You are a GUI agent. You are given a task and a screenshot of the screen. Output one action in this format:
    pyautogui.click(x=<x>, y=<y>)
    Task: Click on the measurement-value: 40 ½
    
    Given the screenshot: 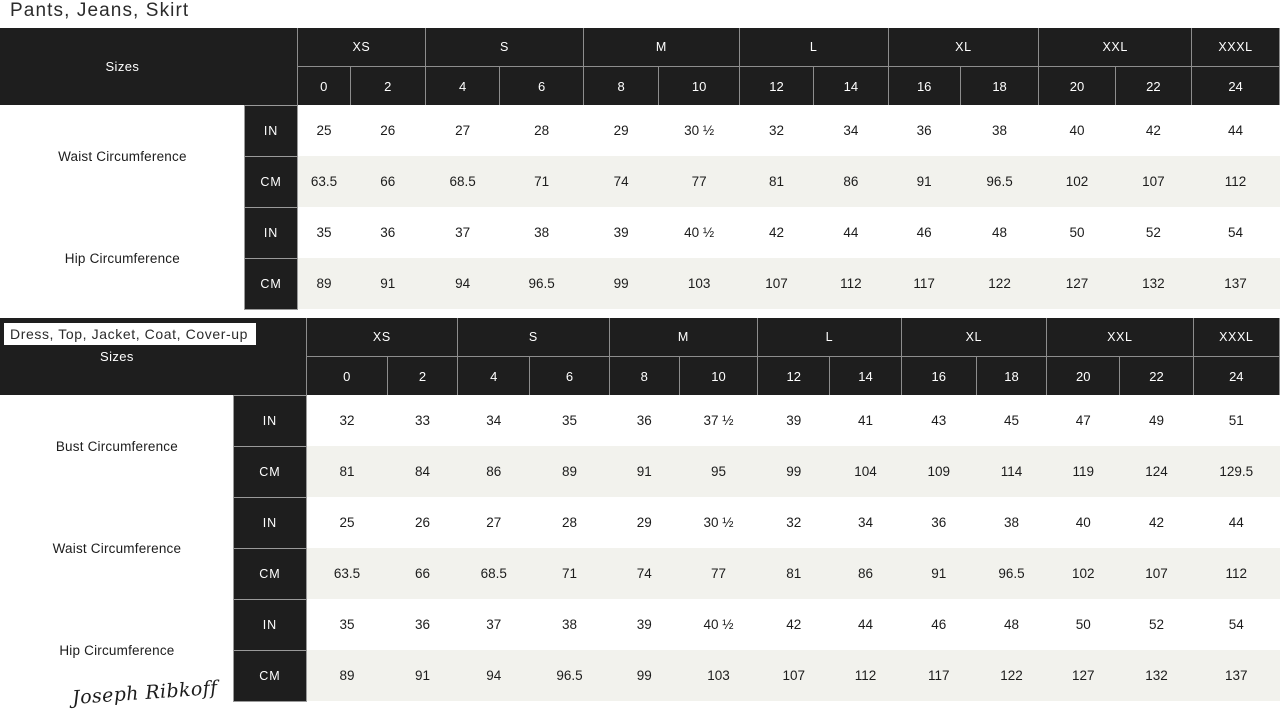 What is the action you would take?
    pyautogui.click(x=718, y=624)
    